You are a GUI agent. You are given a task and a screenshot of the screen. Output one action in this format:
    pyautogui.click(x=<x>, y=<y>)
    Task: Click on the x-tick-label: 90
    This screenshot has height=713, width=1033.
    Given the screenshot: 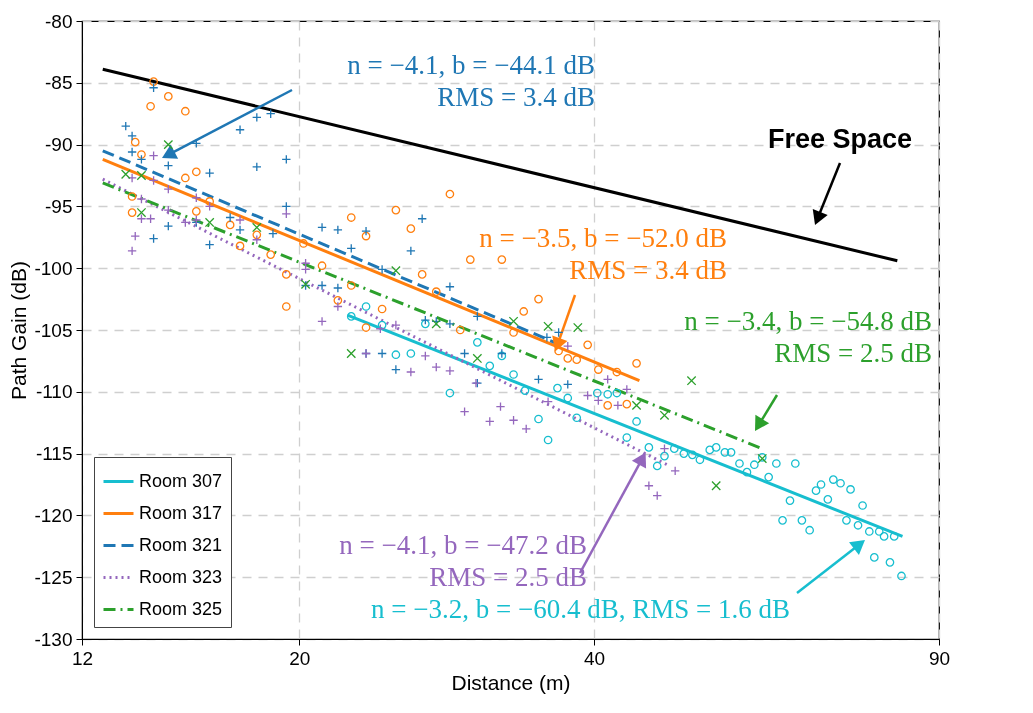 What is the action you would take?
    pyautogui.click(x=939, y=658)
    